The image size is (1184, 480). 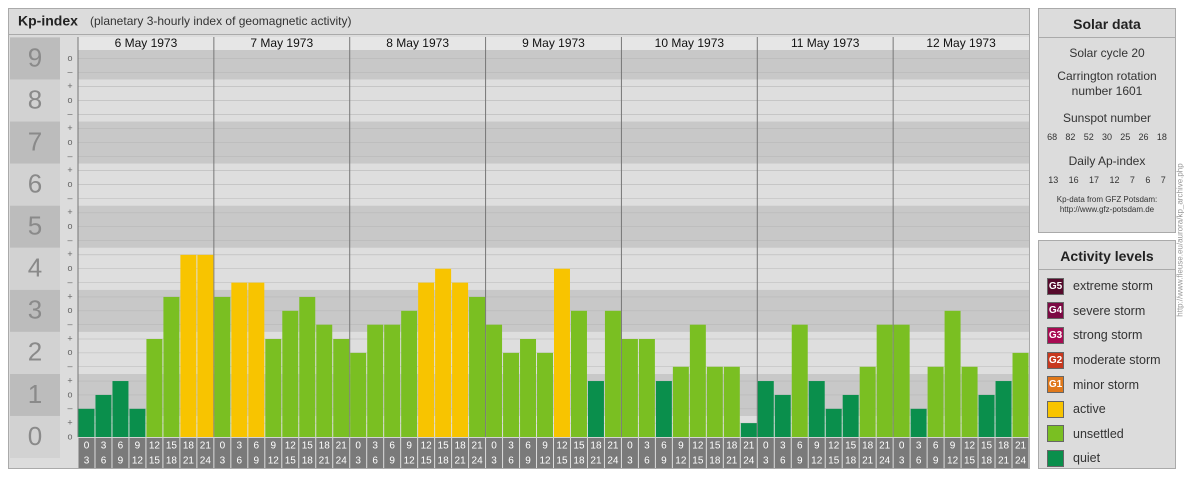 What do you see at coordinates (1106, 384) in the screenshot?
I see `level-label: minor storm` at bounding box center [1106, 384].